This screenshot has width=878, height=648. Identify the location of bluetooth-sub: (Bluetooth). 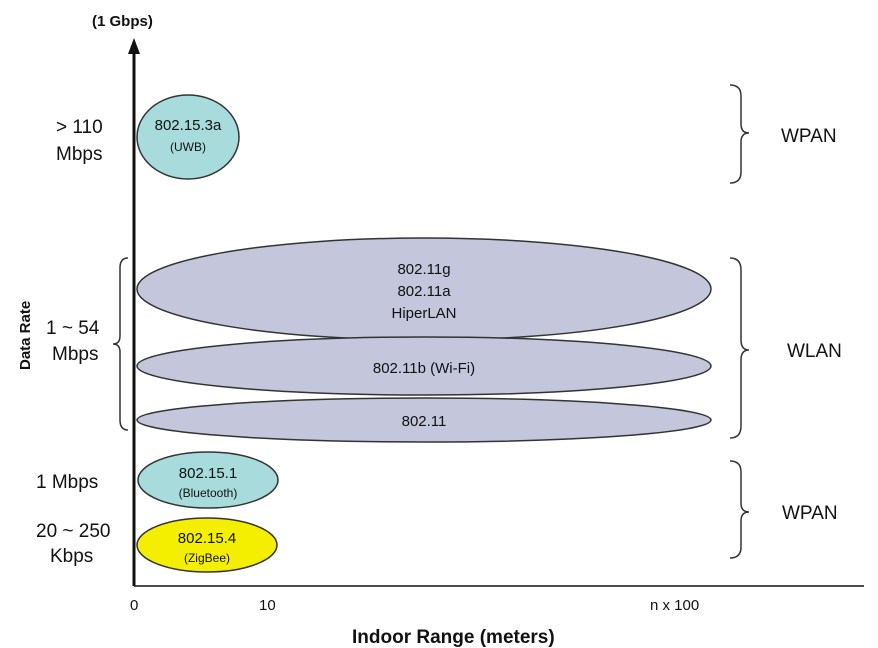
(208, 493).